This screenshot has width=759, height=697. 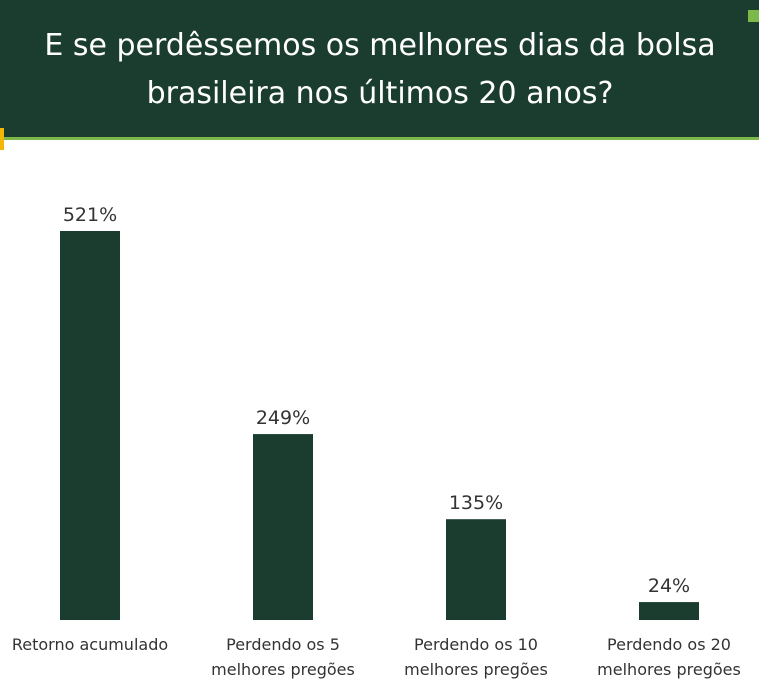 What do you see at coordinates (753, 16) in the screenshot?
I see `corner-mark` at bounding box center [753, 16].